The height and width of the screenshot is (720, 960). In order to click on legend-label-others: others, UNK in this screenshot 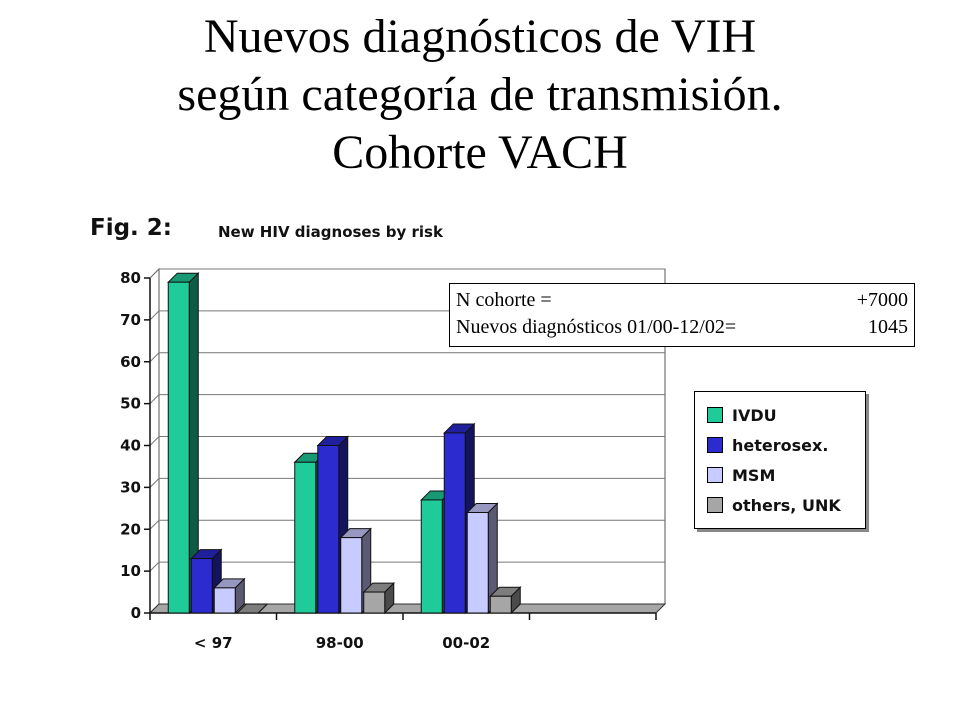, I will do `click(786, 505)`.